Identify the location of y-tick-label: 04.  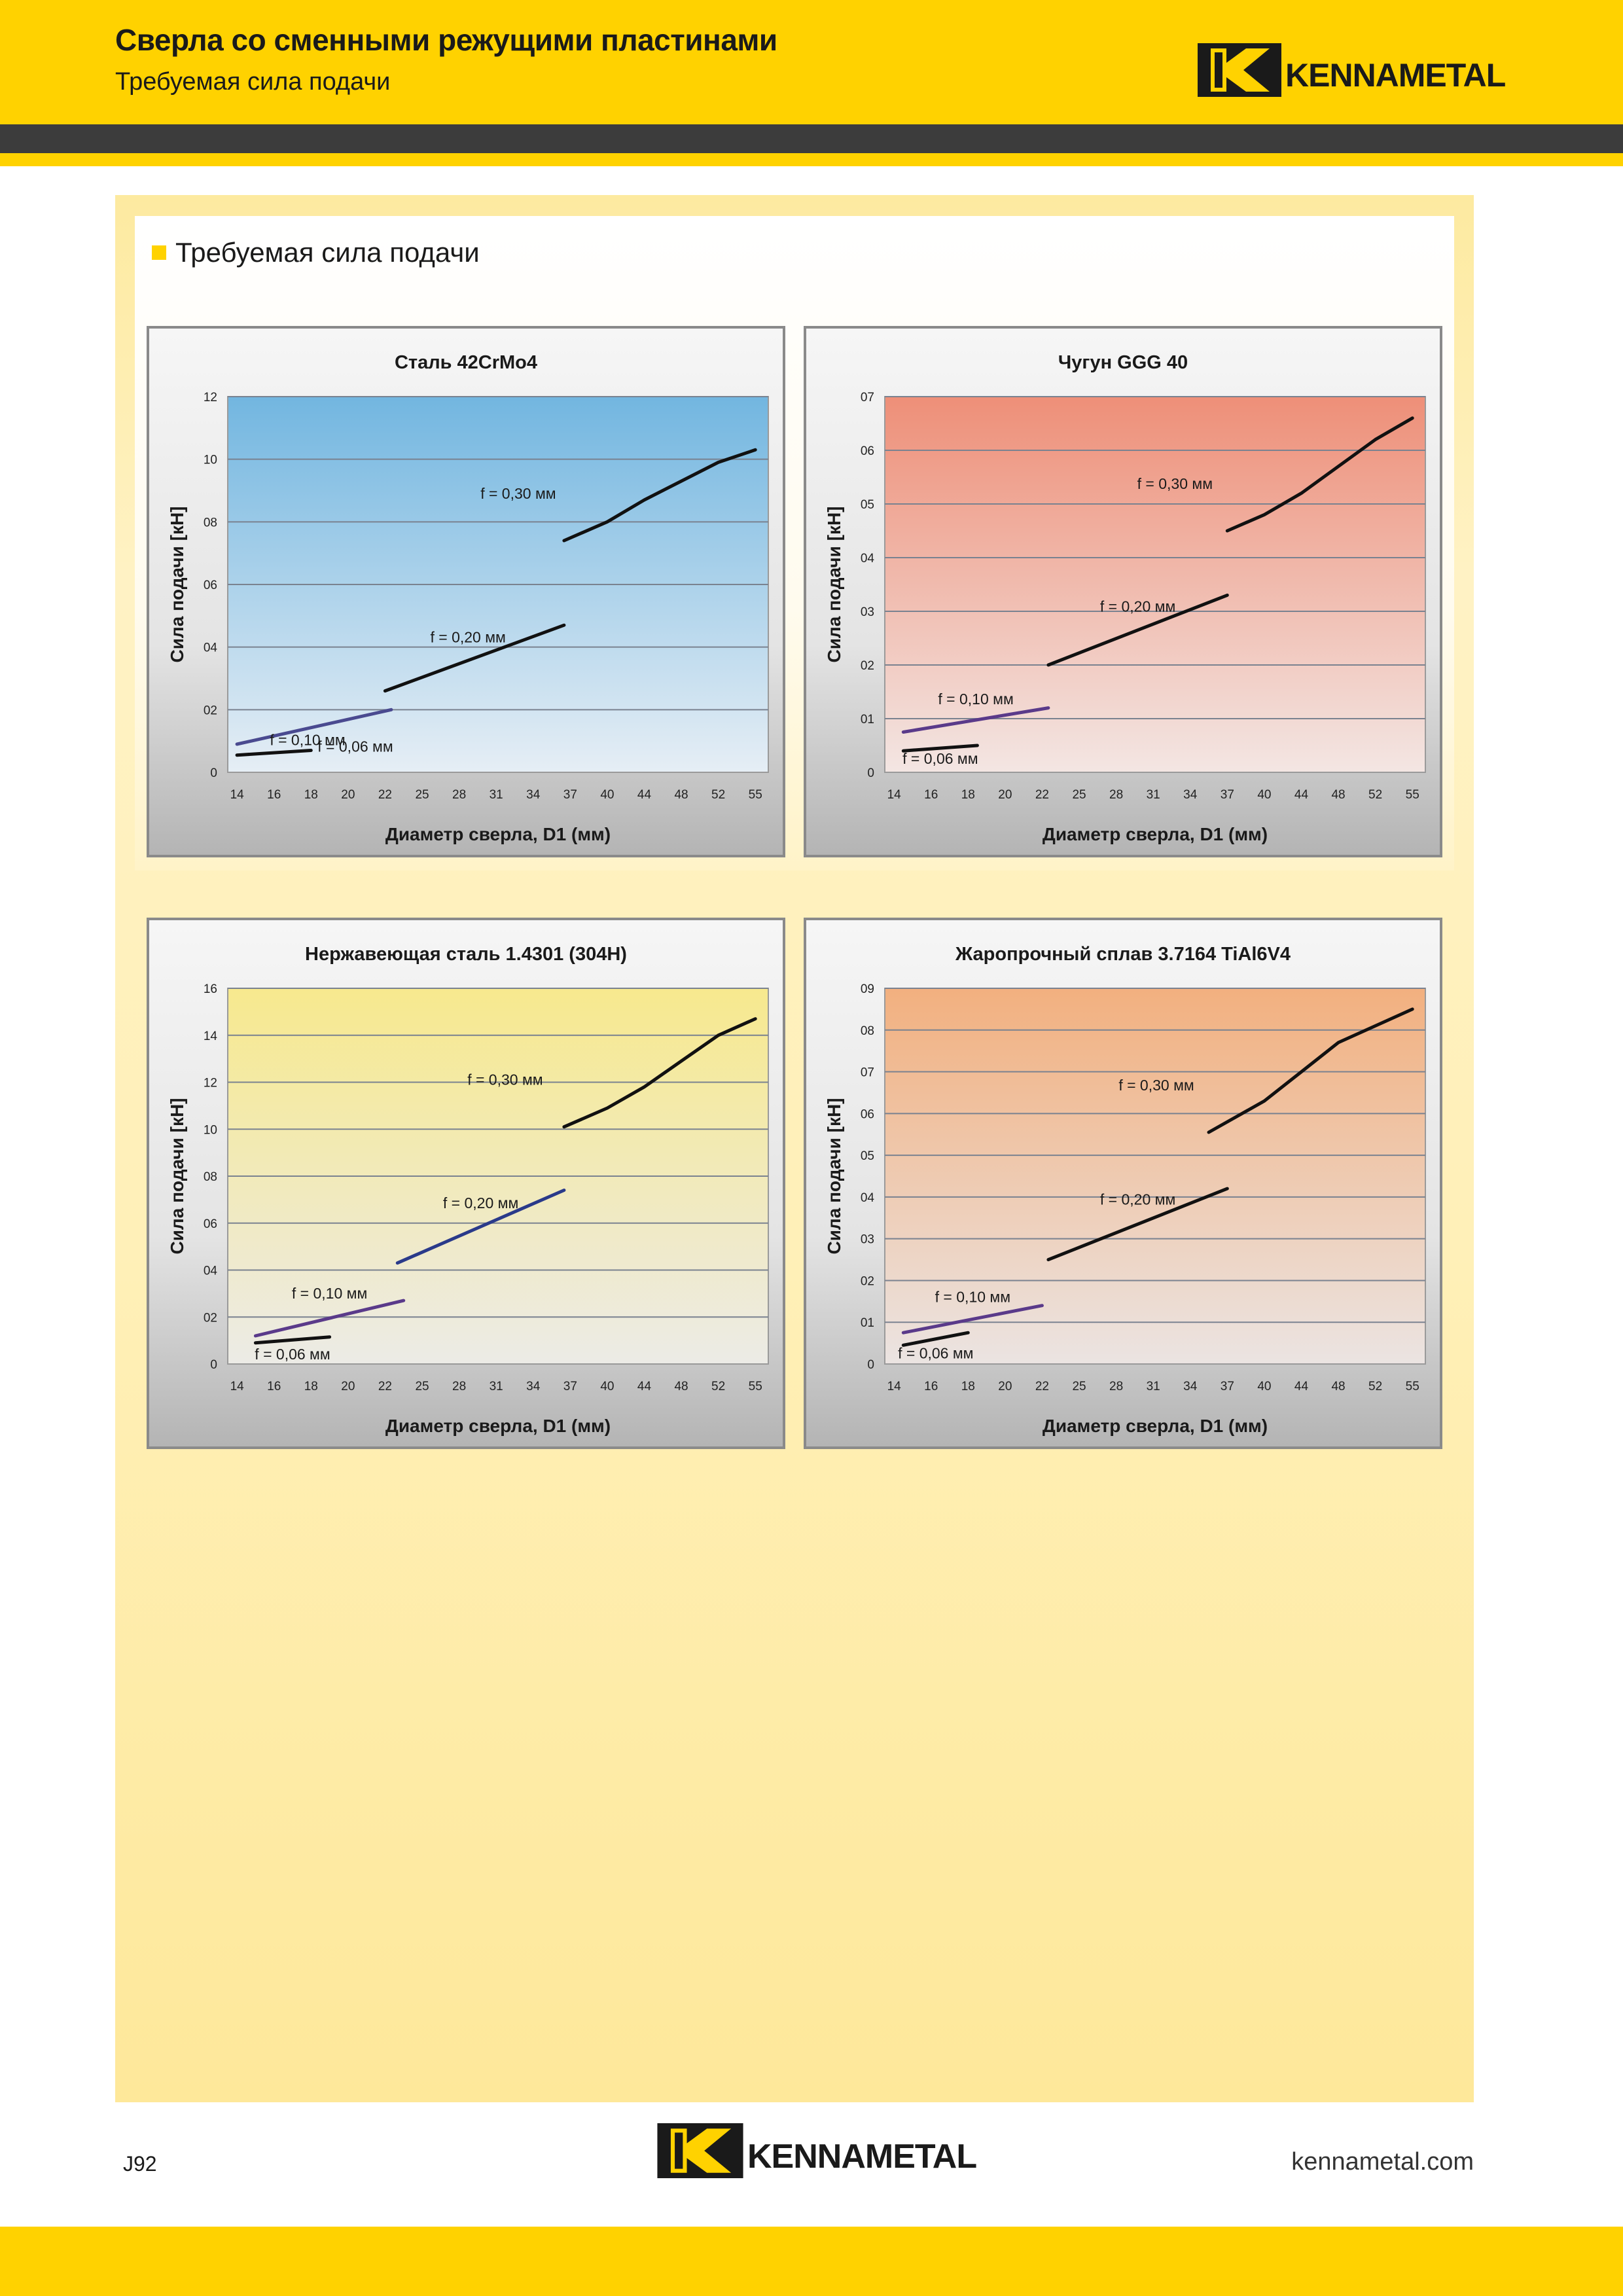
(868, 558).